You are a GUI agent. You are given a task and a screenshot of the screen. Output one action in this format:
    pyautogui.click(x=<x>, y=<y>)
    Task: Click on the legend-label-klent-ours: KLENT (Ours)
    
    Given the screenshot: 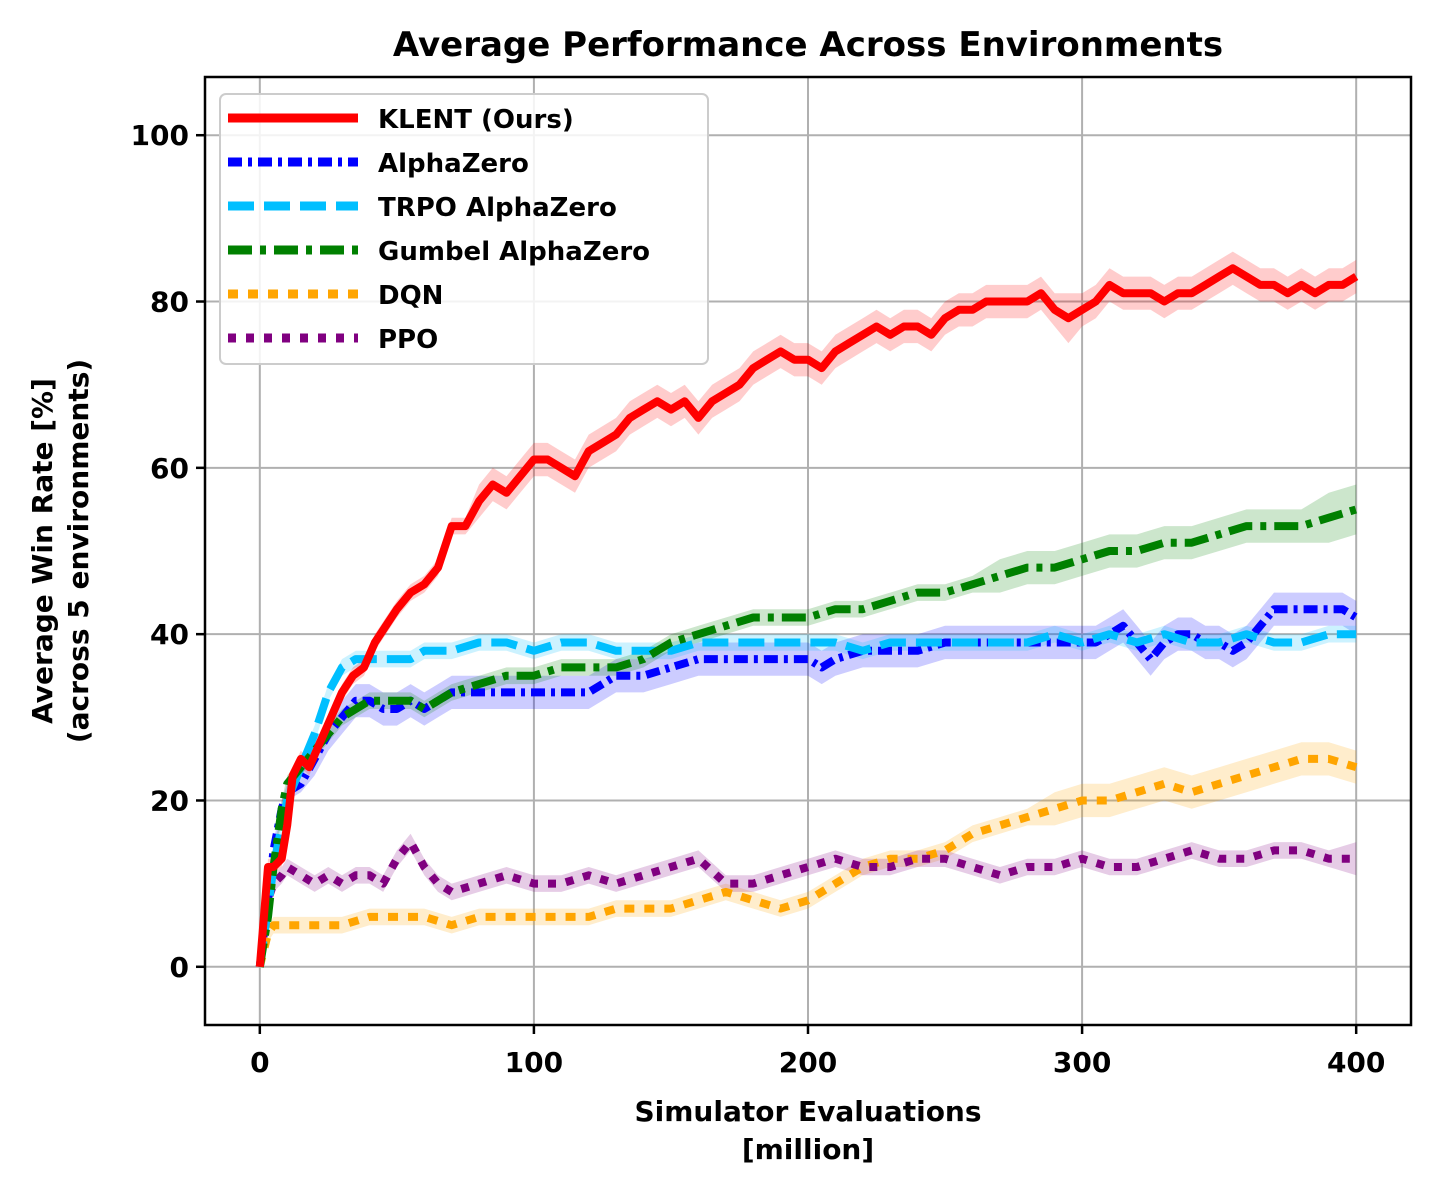 What is the action you would take?
    pyautogui.click(x=476, y=120)
    